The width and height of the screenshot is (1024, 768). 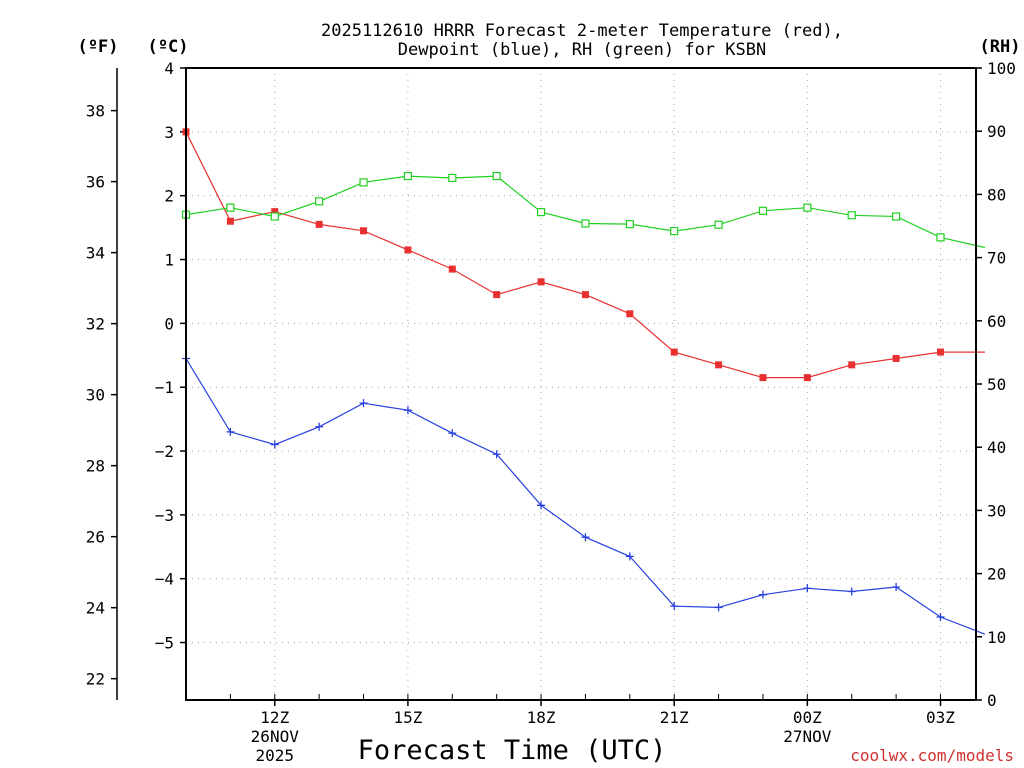 What do you see at coordinates (95, 395) in the screenshot?
I see `fahrenheit-tick-label: 30` at bounding box center [95, 395].